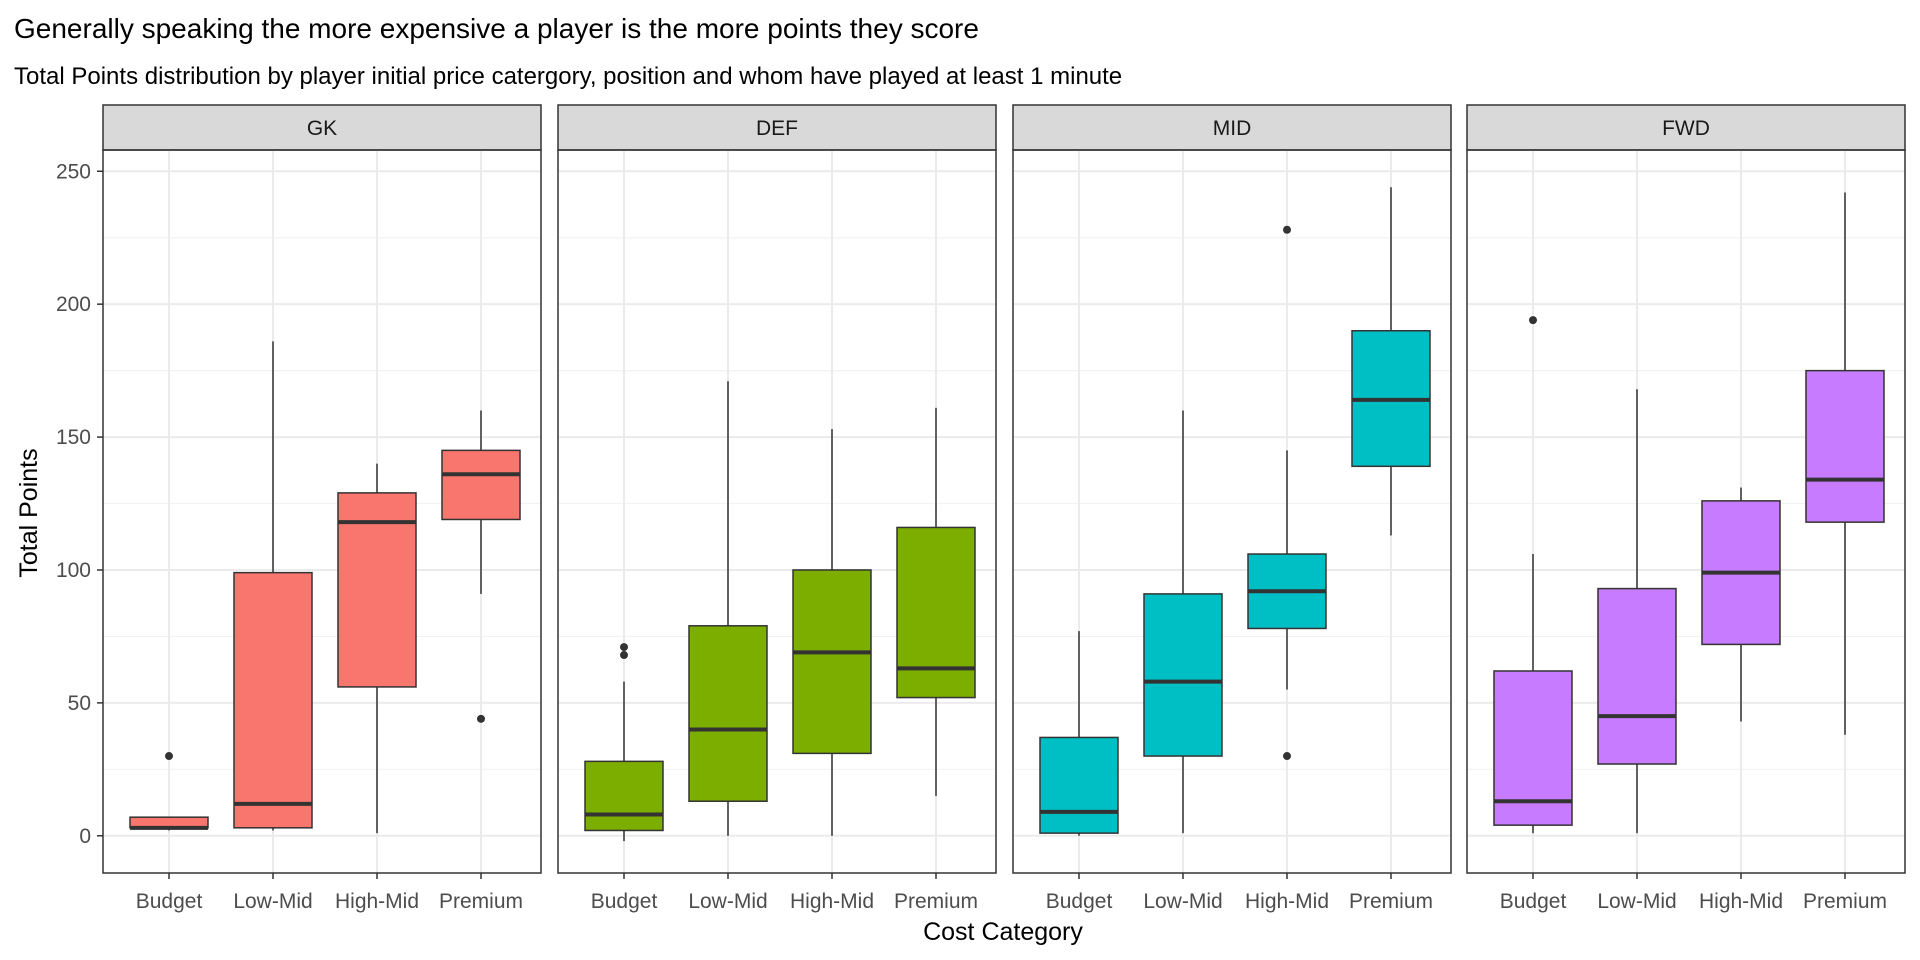 The width and height of the screenshot is (1920, 960). What do you see at coordinates (1391, 361) in the screenshot?
I see `box-mid-premium` at bounding box center [1391, 361].